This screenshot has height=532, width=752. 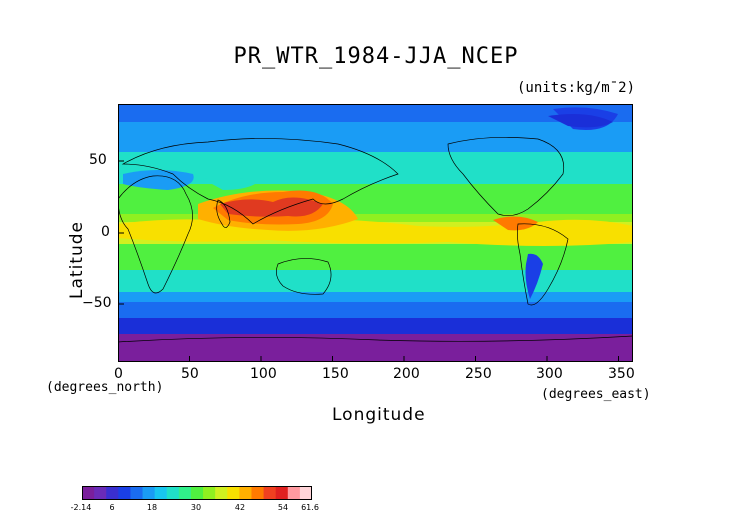 What do you see at coordinates (576, 88) in the screenshot?
I see `units-label: (units:kg/m¯2)` at bounding box center [576, 88].